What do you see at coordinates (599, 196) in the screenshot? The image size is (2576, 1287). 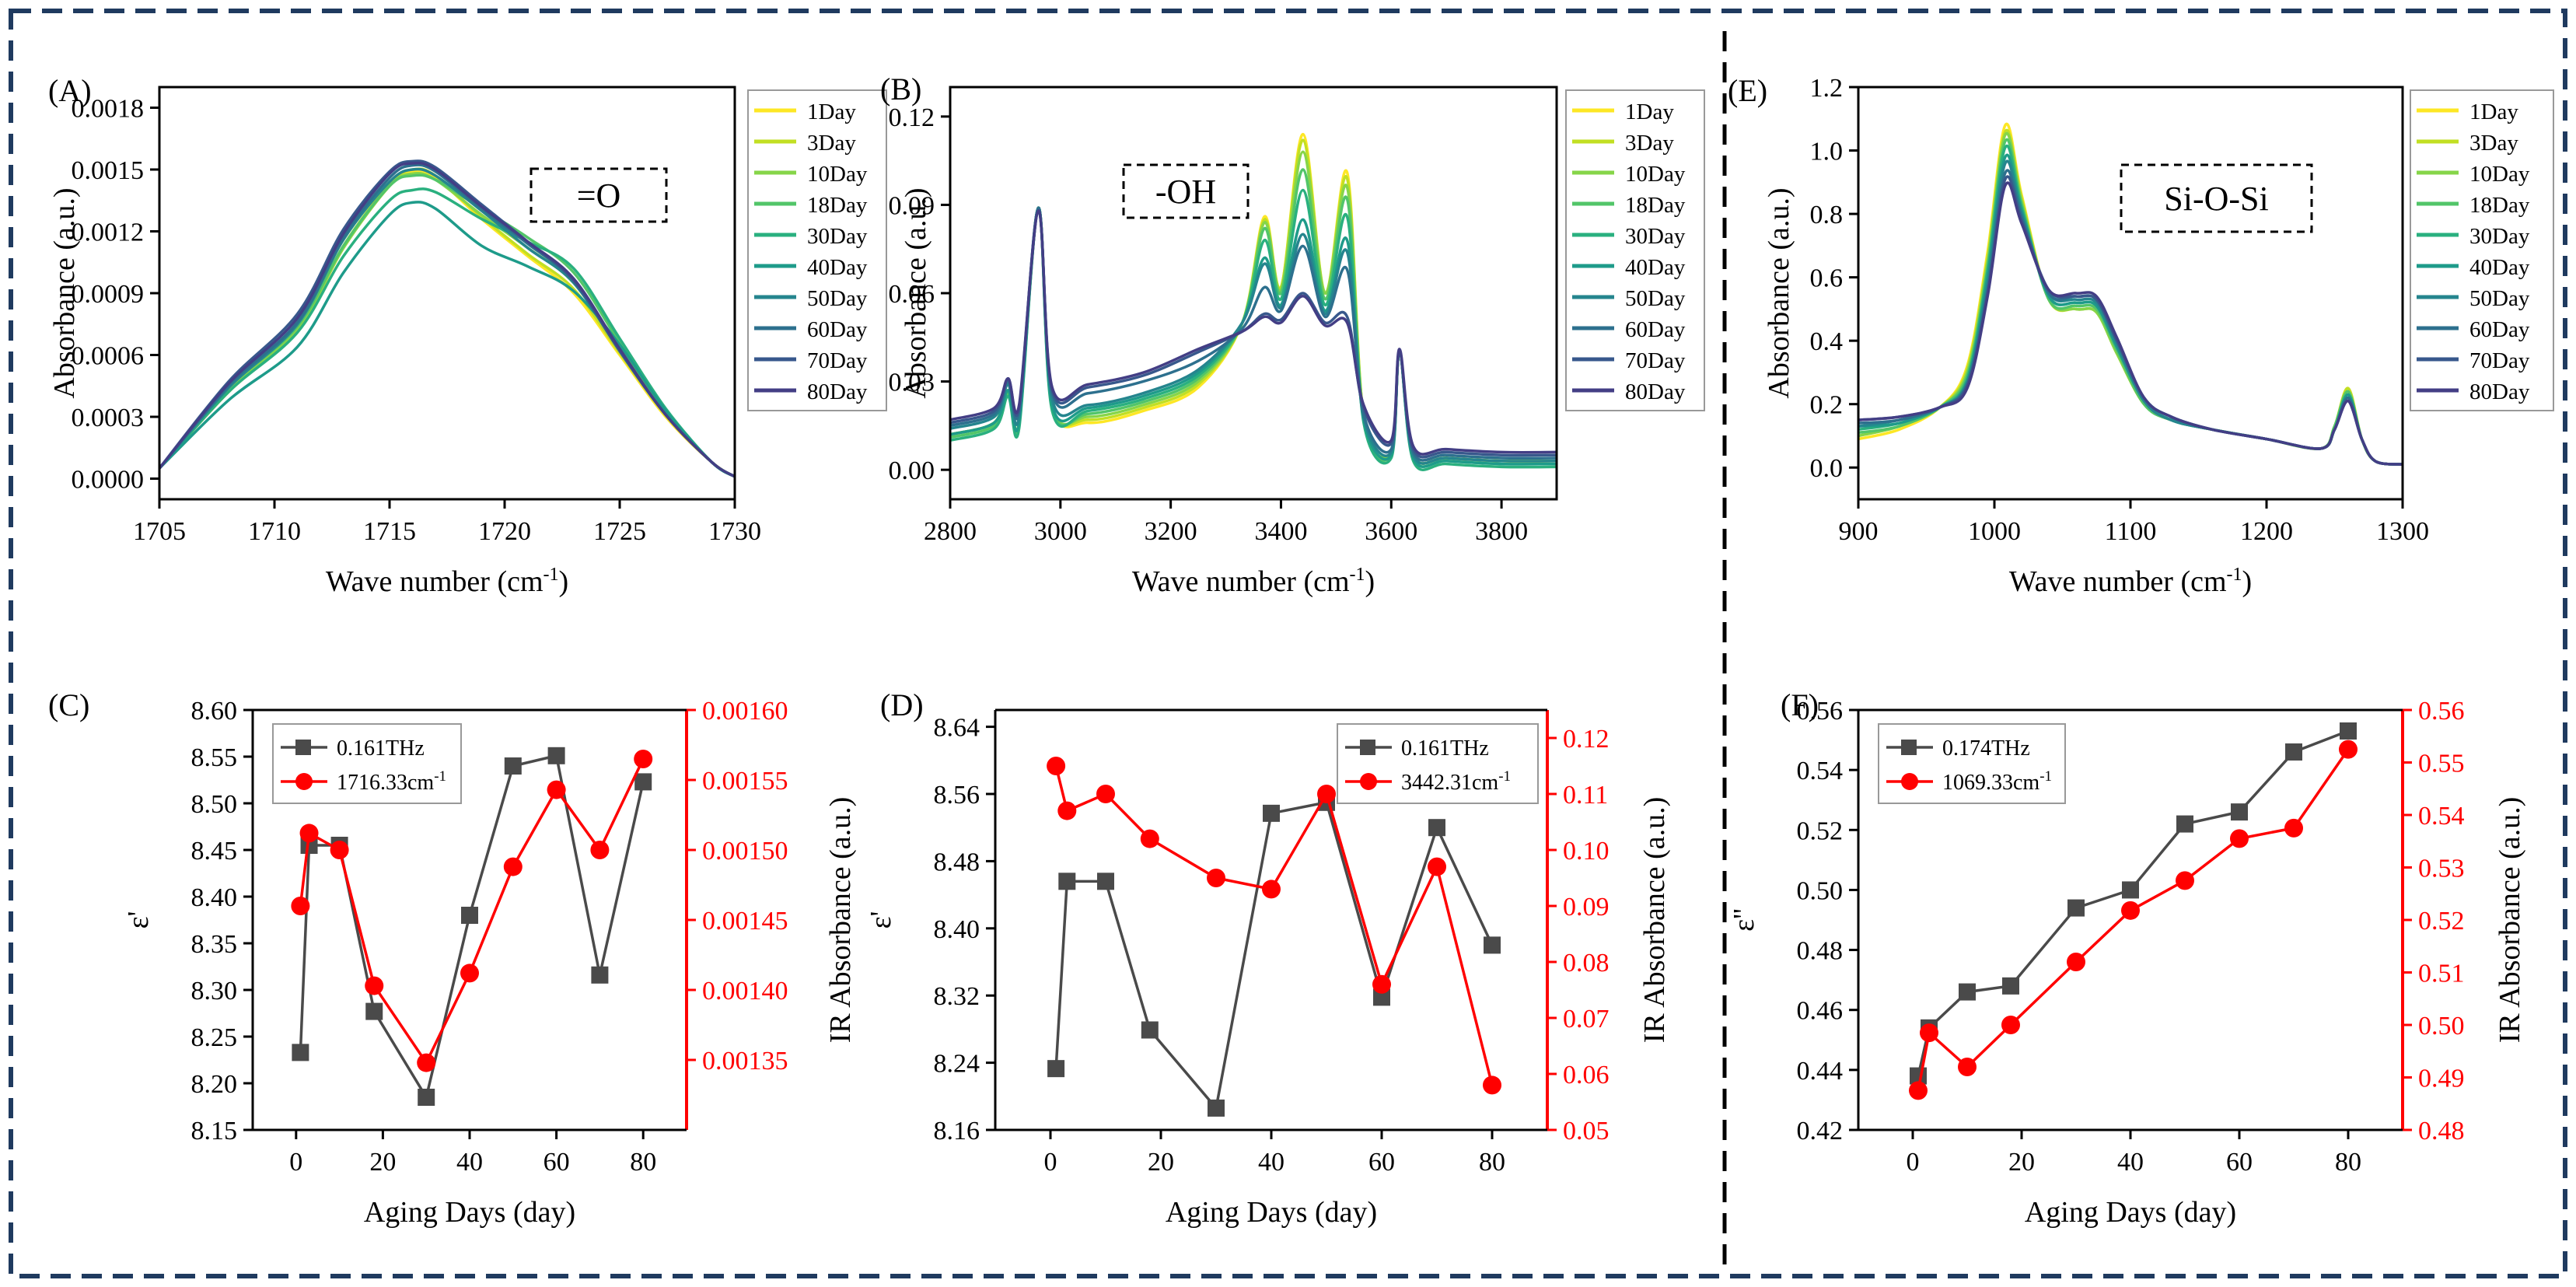 I see `annotation-label: =O` at bounding box center [599, 196].